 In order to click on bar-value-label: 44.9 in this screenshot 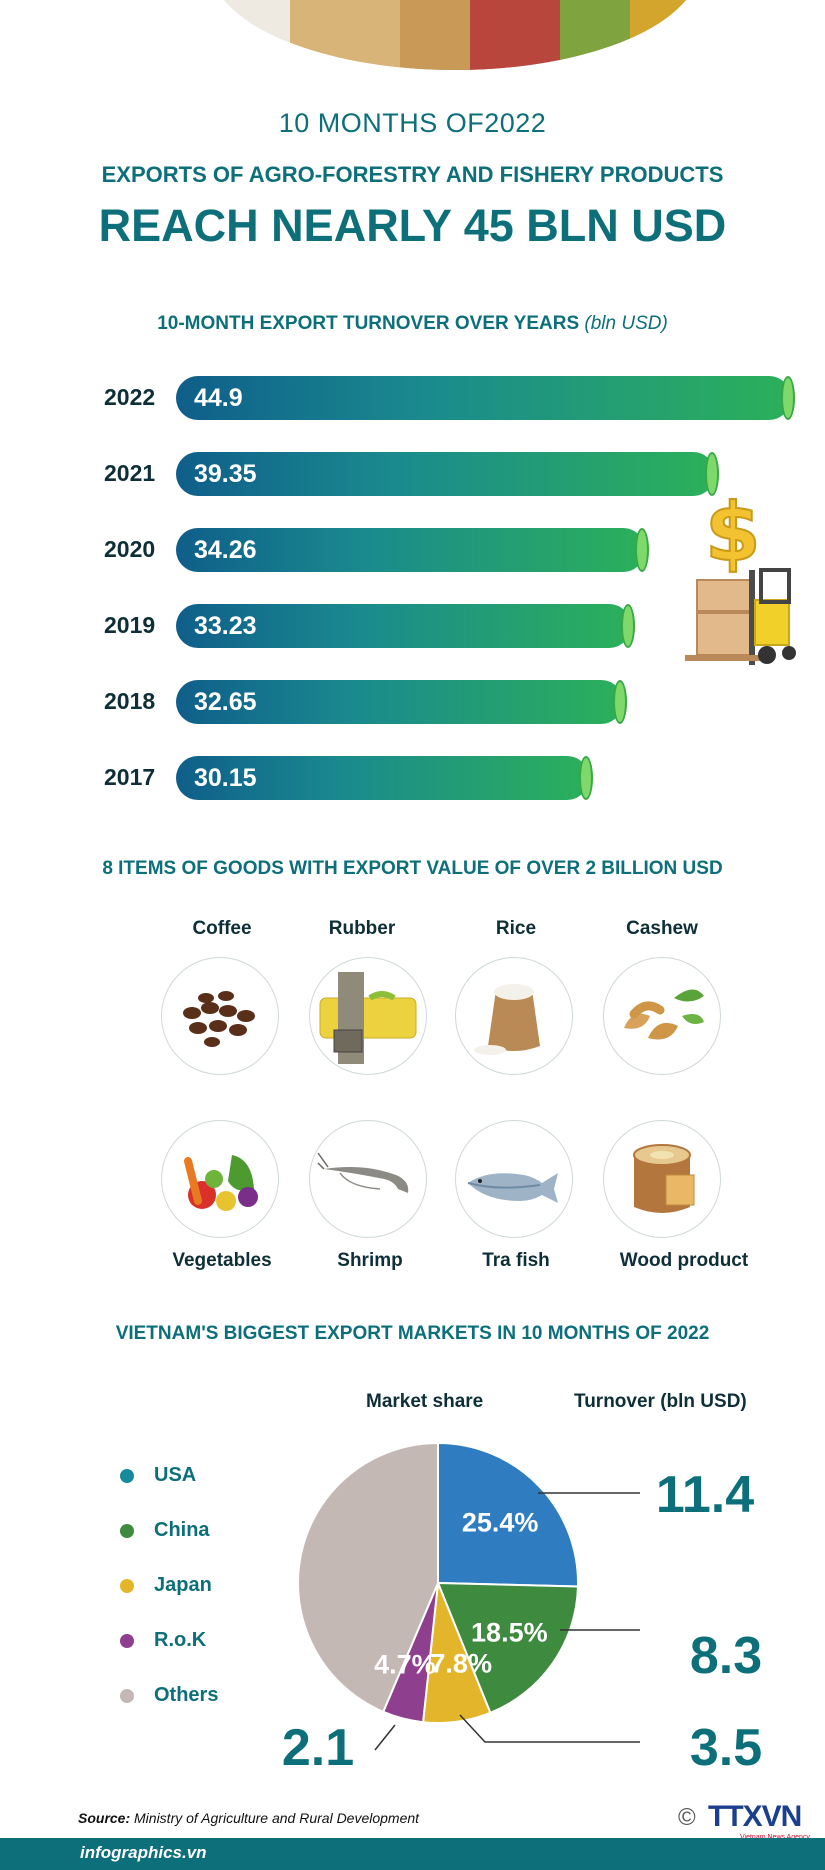, I will do `click(218, 398)`.